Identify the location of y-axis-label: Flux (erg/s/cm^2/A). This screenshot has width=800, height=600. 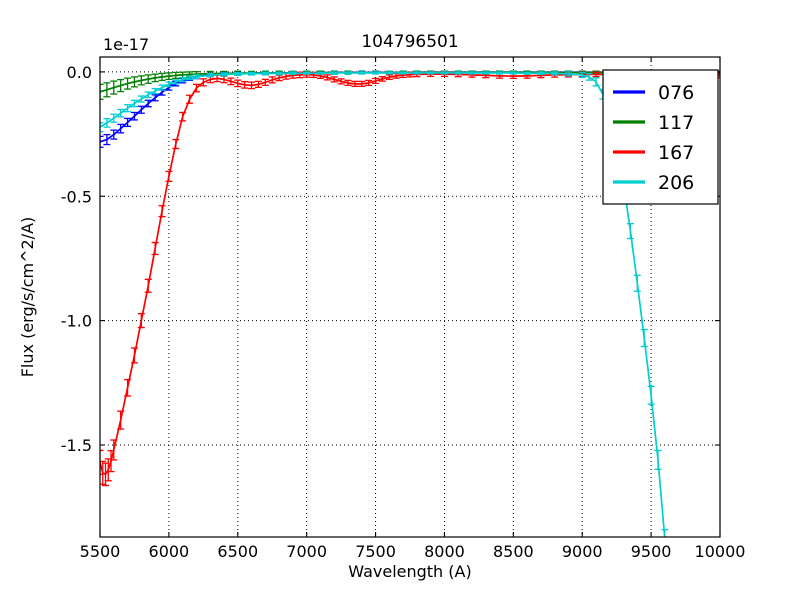
(27, 297).